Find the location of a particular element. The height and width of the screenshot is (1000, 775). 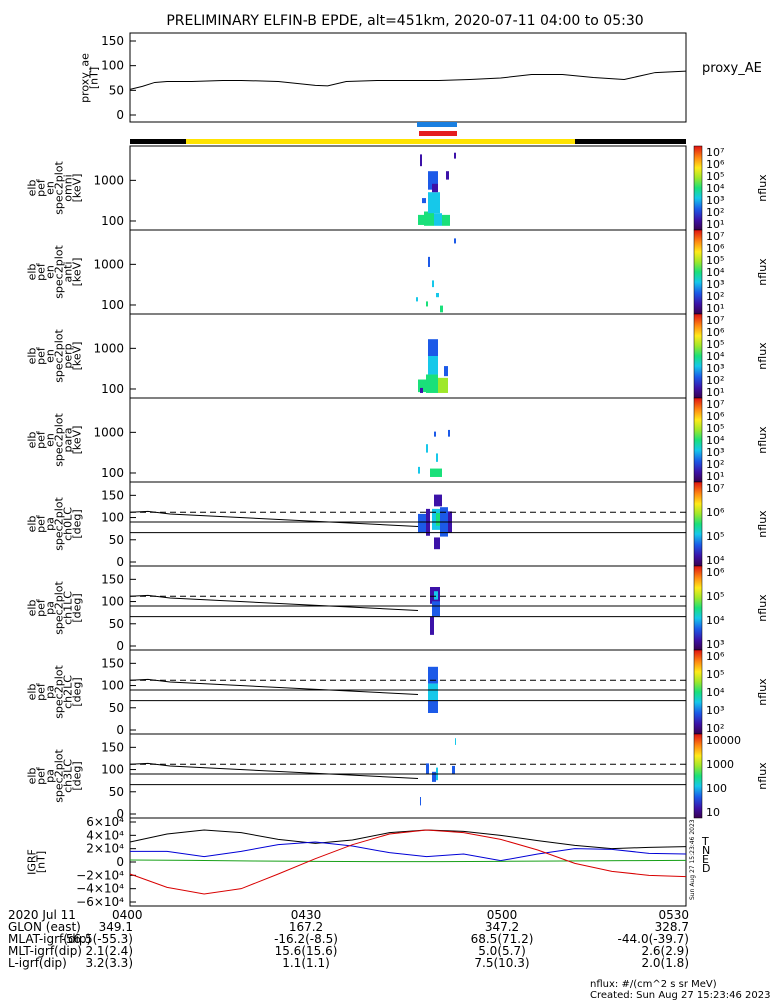

mode-bar-black-right is located at coordinates (630, 141).